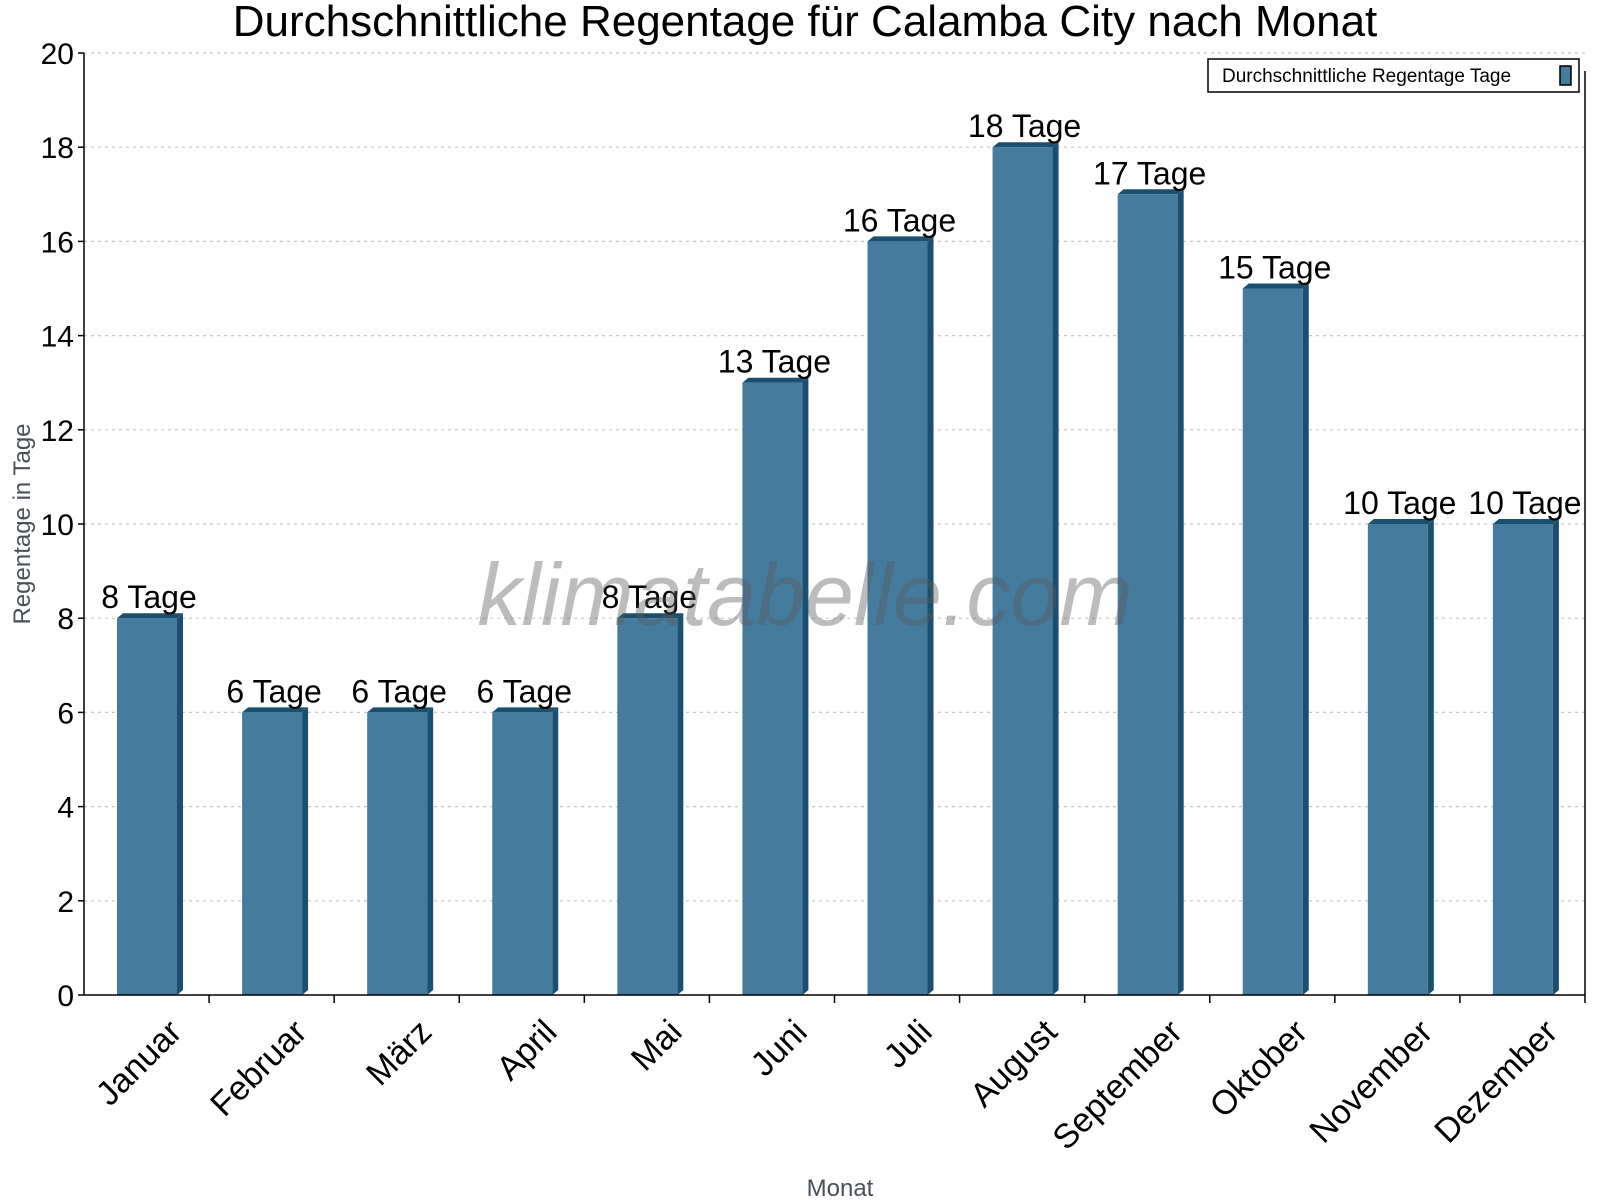  I want to click on y-axis-ticks: 0 2 4 6 8 10 12 14 16 18 20, so click(62, 525).